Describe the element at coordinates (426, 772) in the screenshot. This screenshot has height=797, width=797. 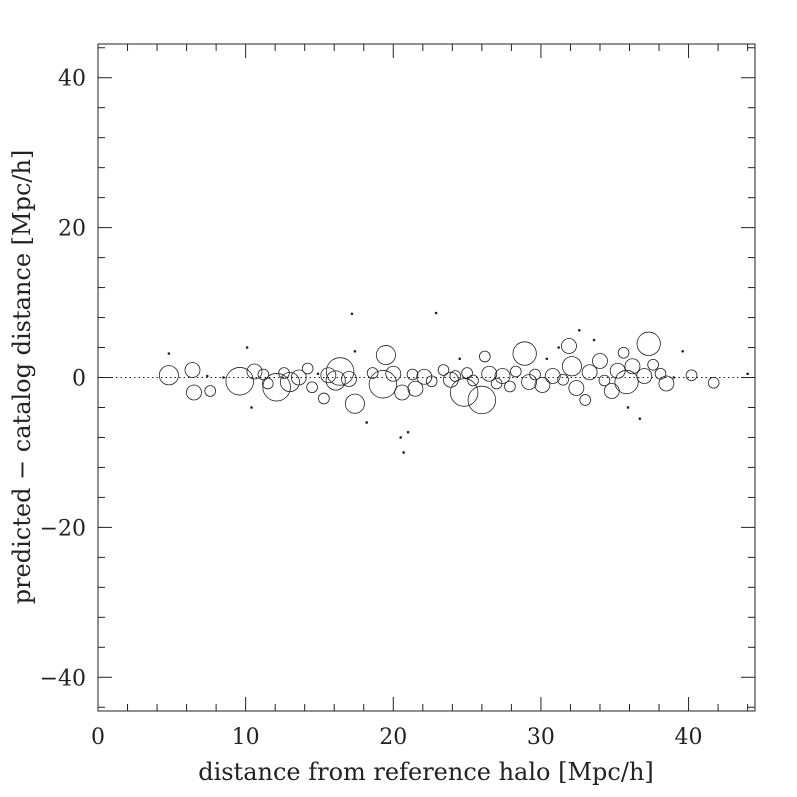
I see `x-axis-label: distance from reference halo [Mpc/h]` at that location.